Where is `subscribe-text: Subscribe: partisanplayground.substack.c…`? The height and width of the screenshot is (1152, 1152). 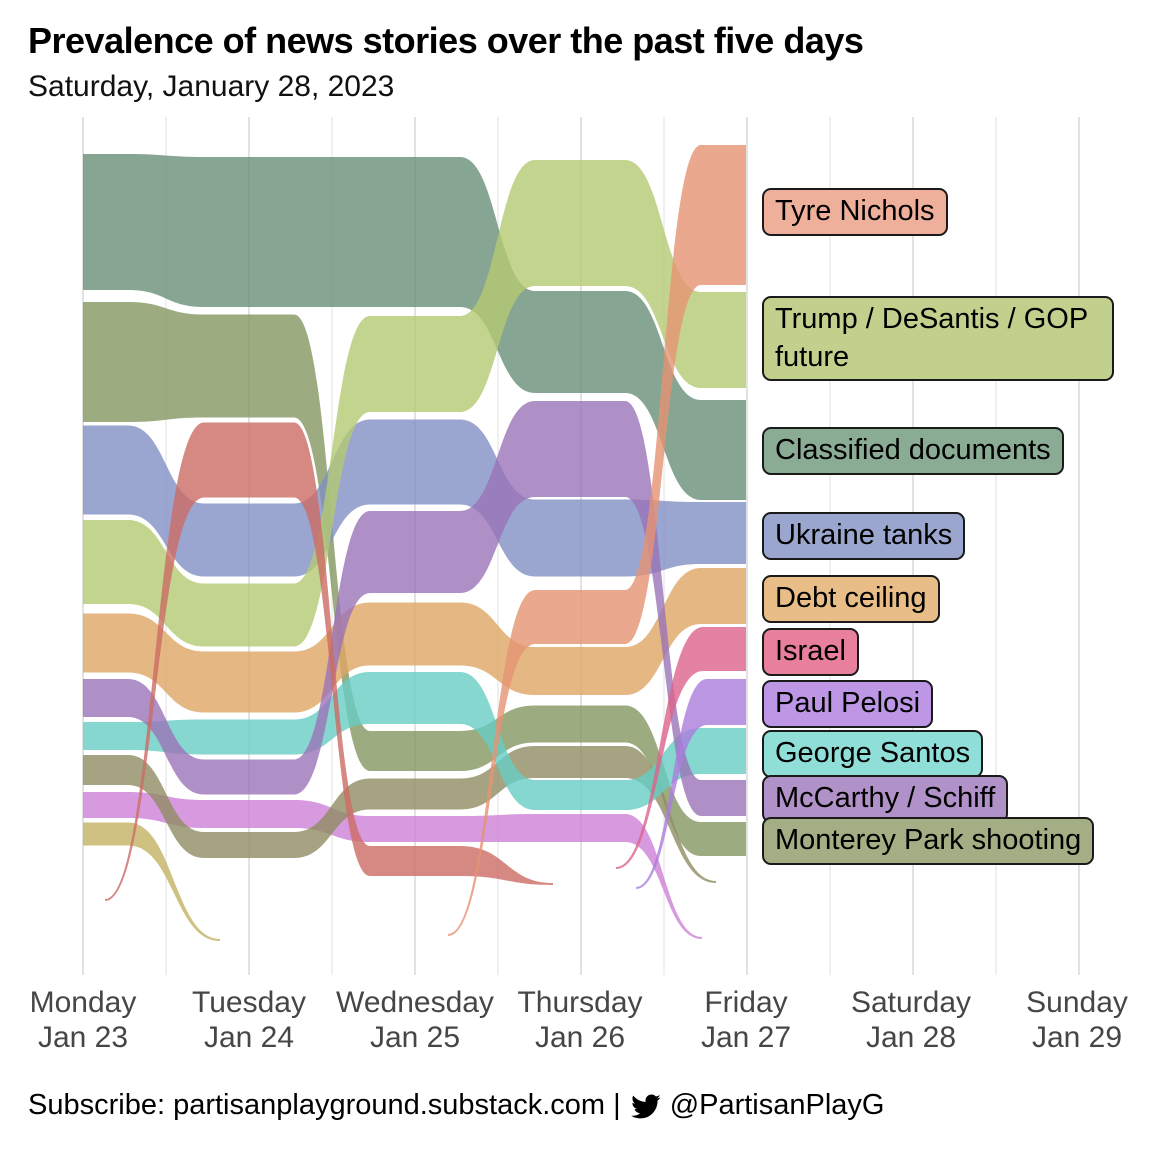 subscribe-text: Subscribe: partisanplayground.substack.c… is located at coordinates (324, 1104).